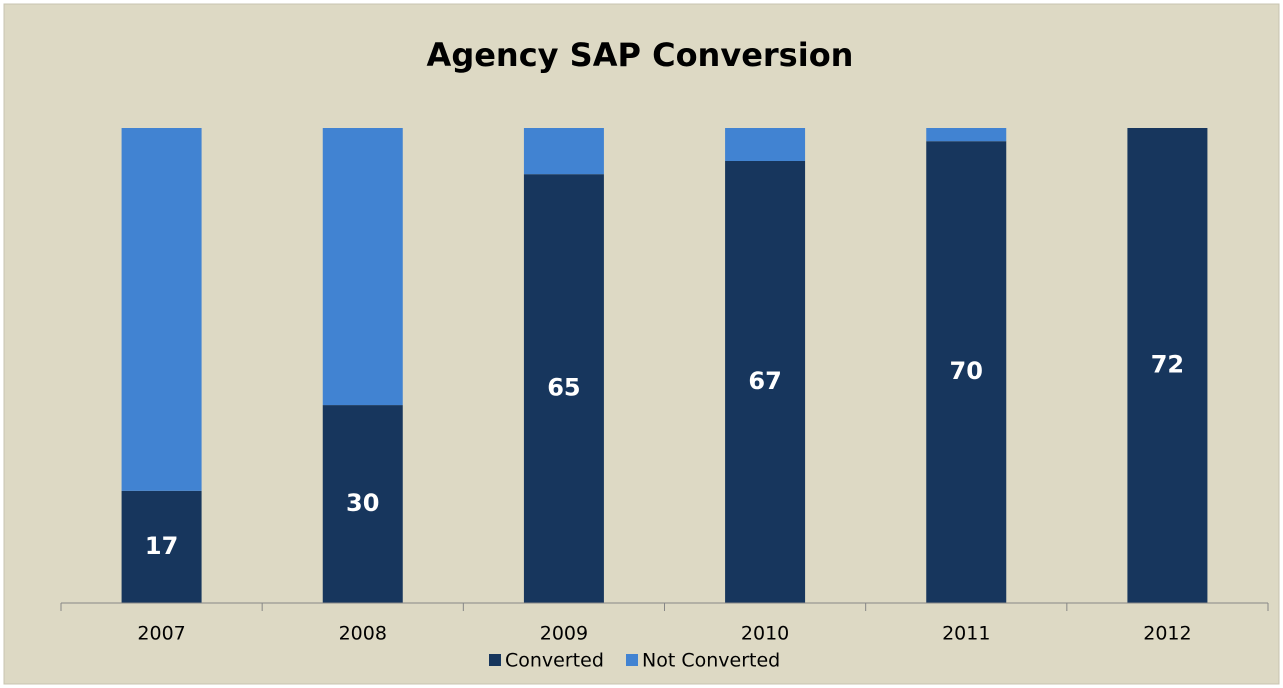 The width and height of the screenshot is (1283, 688). What do you see at coordinates (554, 661) in the screenshot?
I see `legend-label: Converted` at bounding box center [554, 661].